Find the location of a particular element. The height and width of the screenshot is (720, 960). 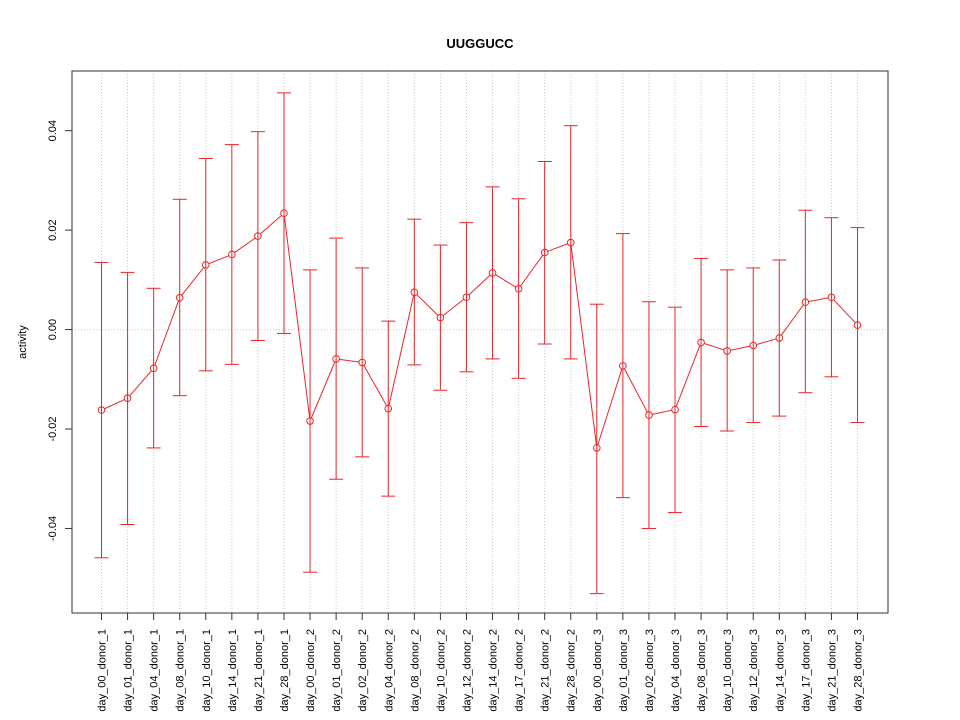

x-tick-label: day_04_donor_1 is located at coordinates (155, 670).